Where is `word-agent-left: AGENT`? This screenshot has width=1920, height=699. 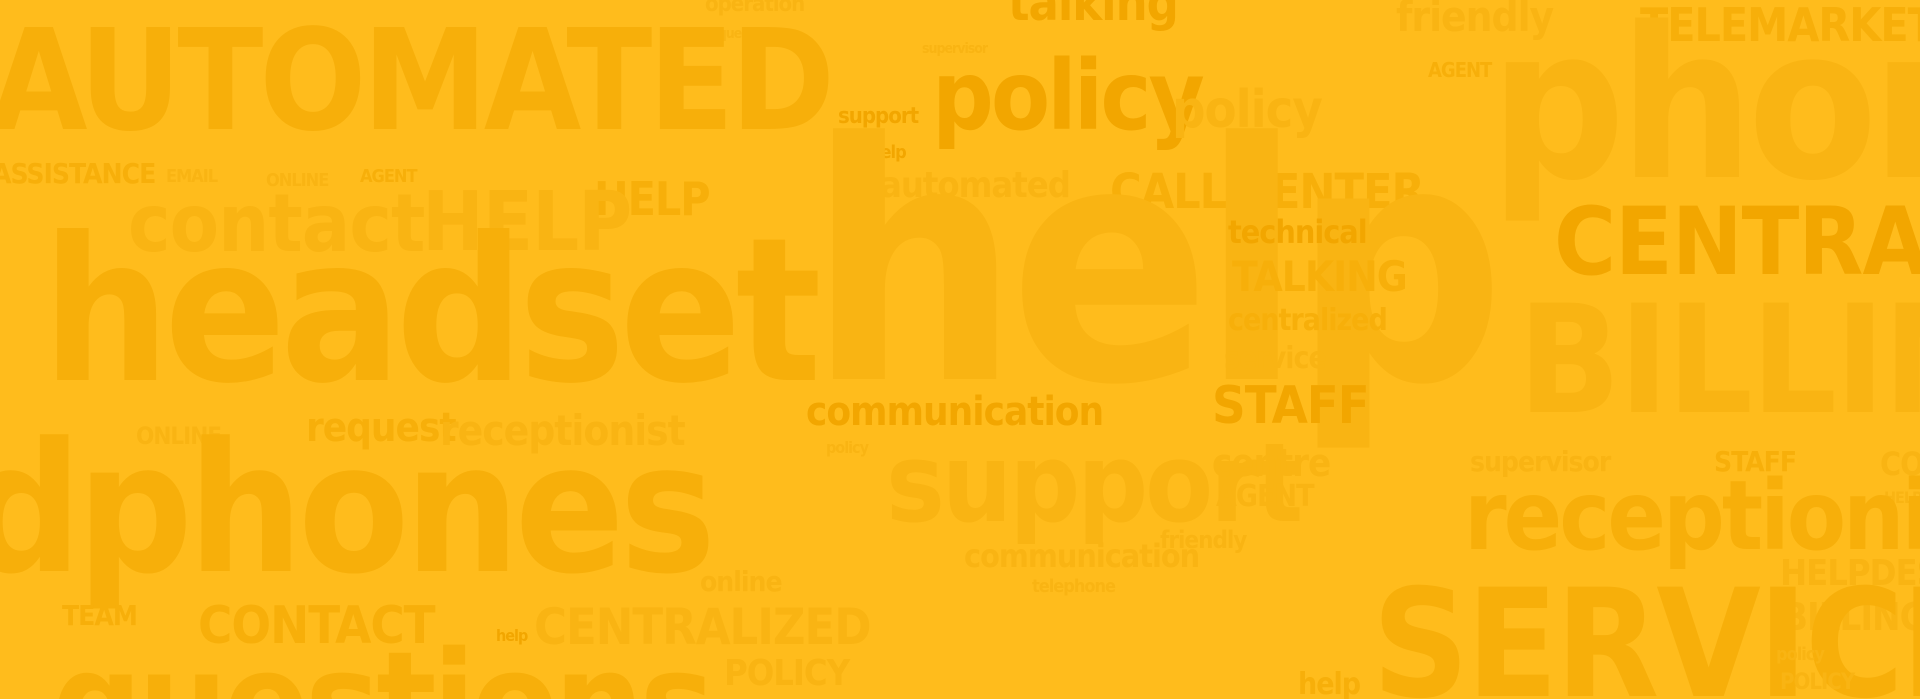
word-agent-left: AGENT is located at coordinates (388, 176).